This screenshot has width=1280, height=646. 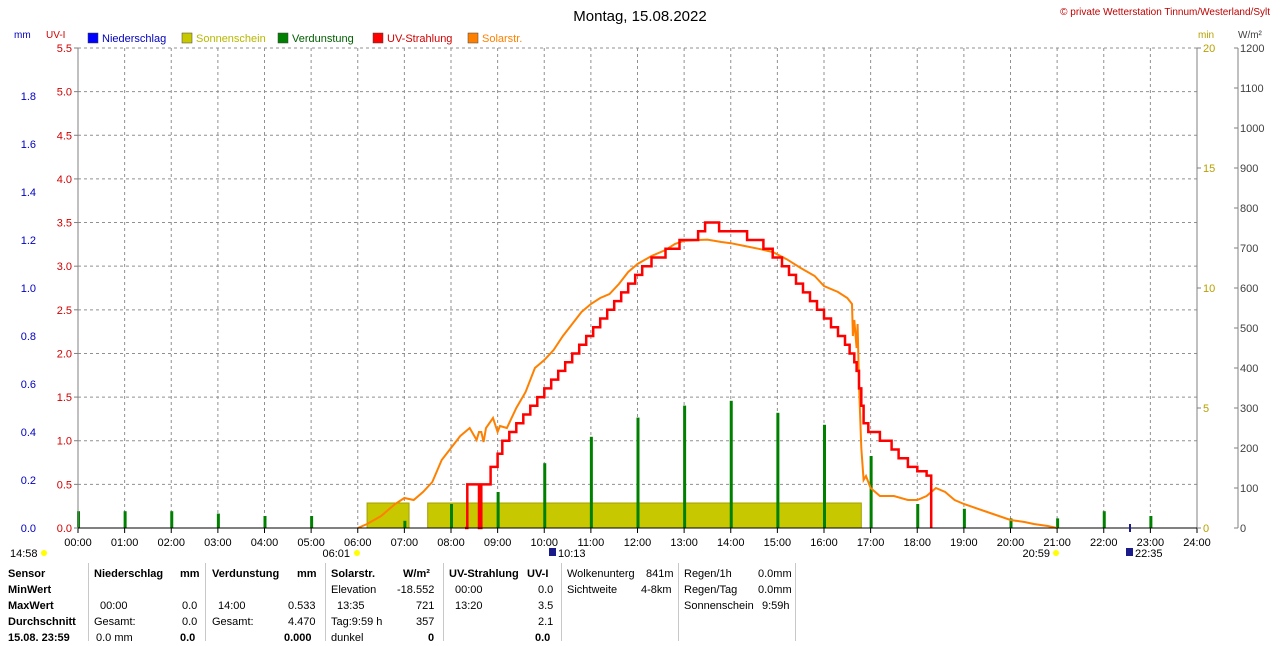 I want to click on min-tick-label: 0, so click(x=1206, y=529).